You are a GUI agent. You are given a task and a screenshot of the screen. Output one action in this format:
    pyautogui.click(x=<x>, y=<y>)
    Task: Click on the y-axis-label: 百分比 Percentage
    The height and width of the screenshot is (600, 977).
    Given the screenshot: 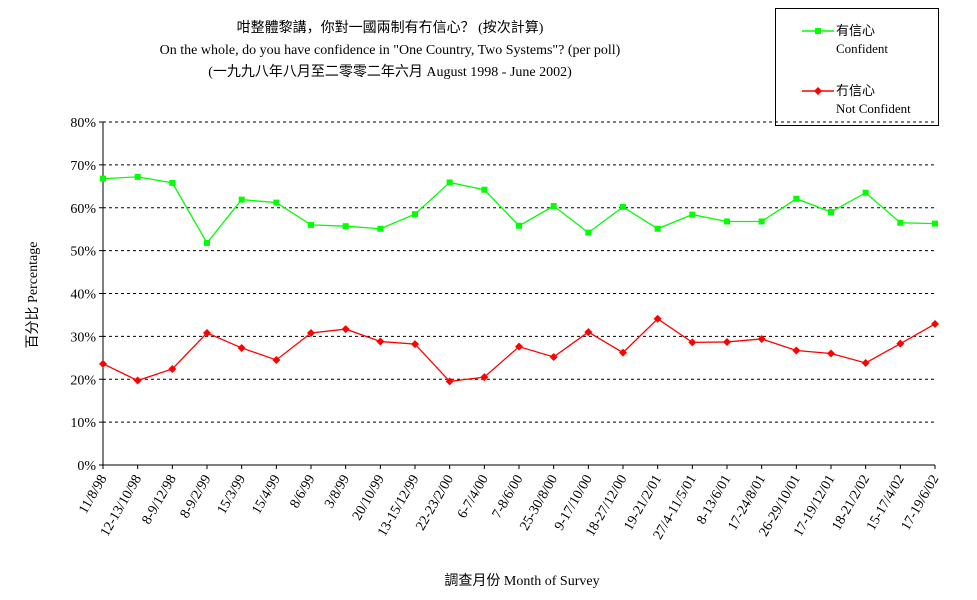 What is the action you would take?
    pyautogui.click(x=33, y=295)
    